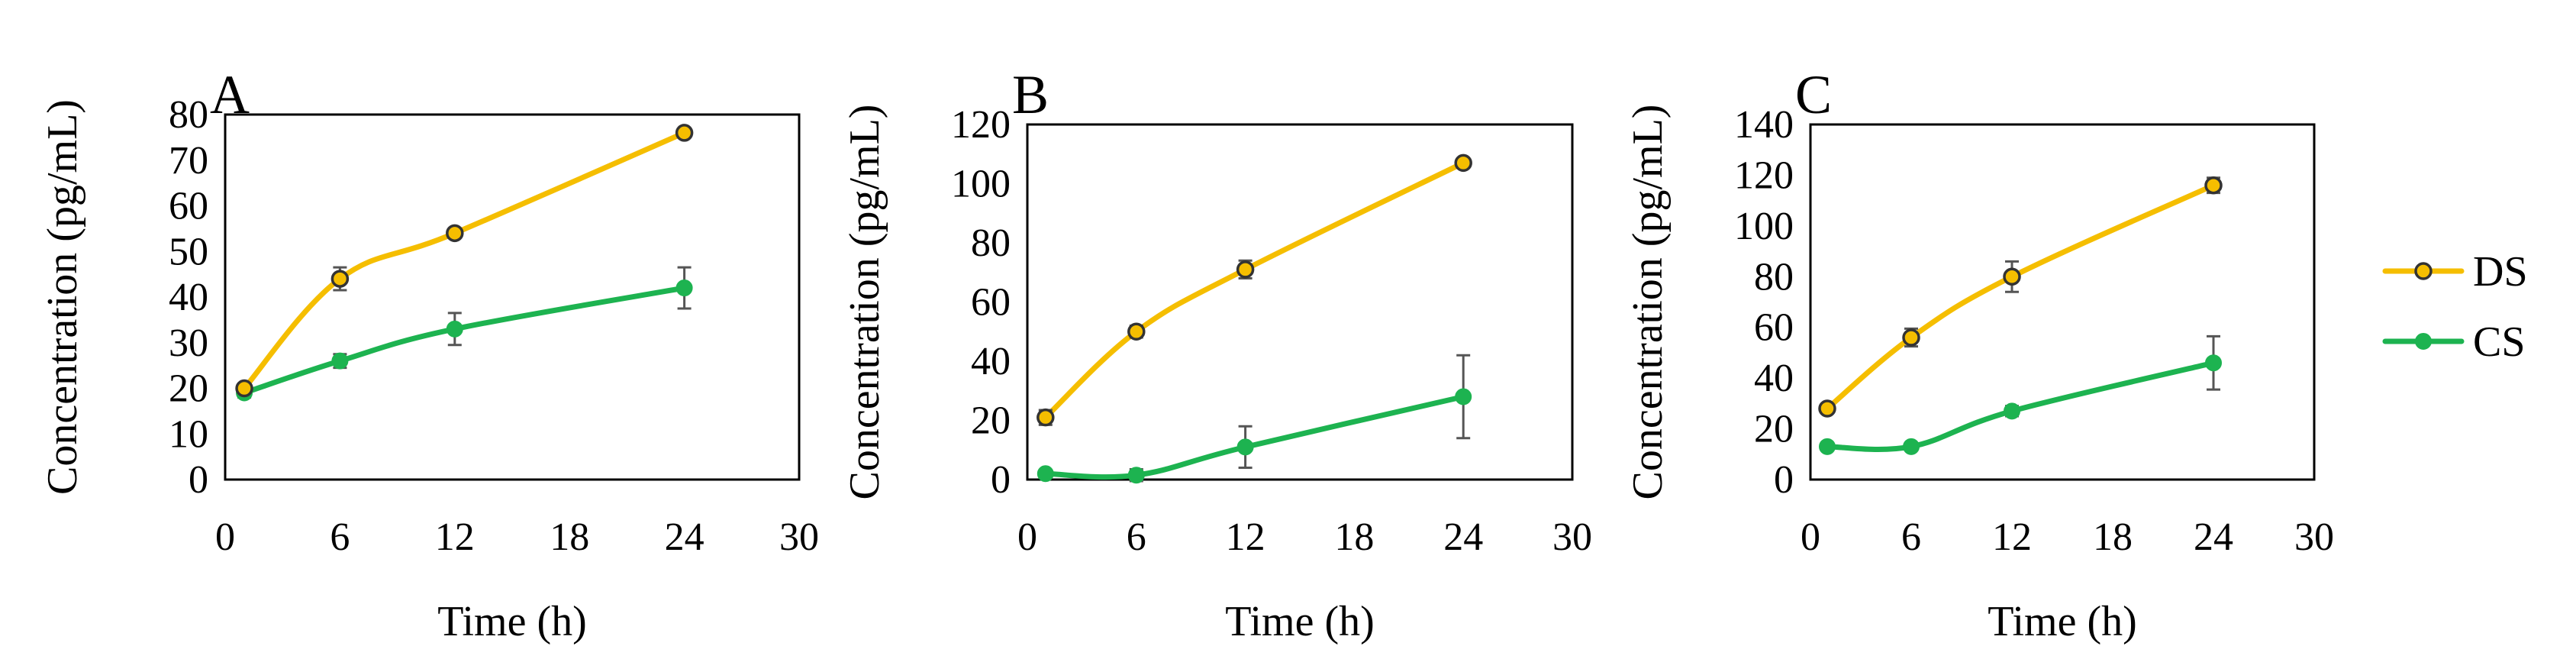  I want to click on legend-item-ds: DS, so click(2455, 272).